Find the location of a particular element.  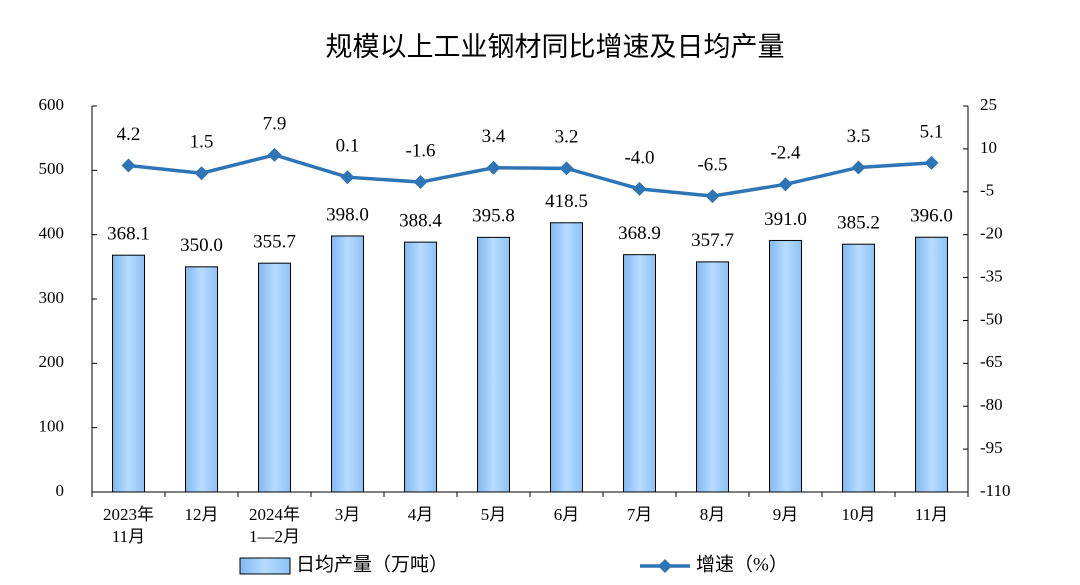

line-value-label: -1.6 is located at coordinates (420, 150).